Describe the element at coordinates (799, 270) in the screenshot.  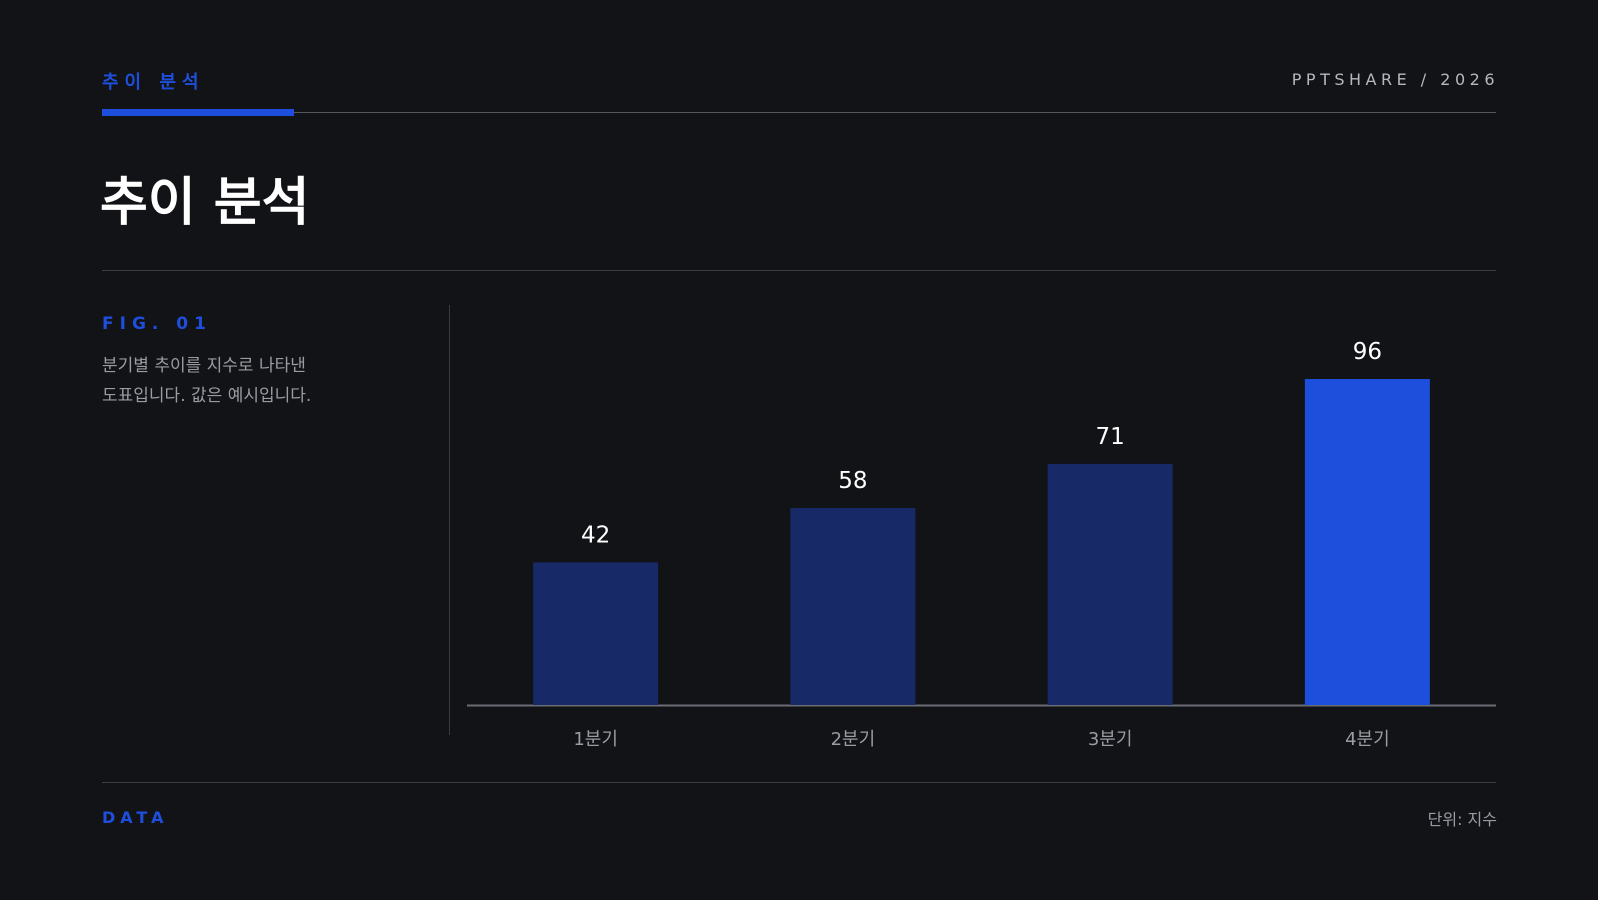
I see `title-divider` at that location.